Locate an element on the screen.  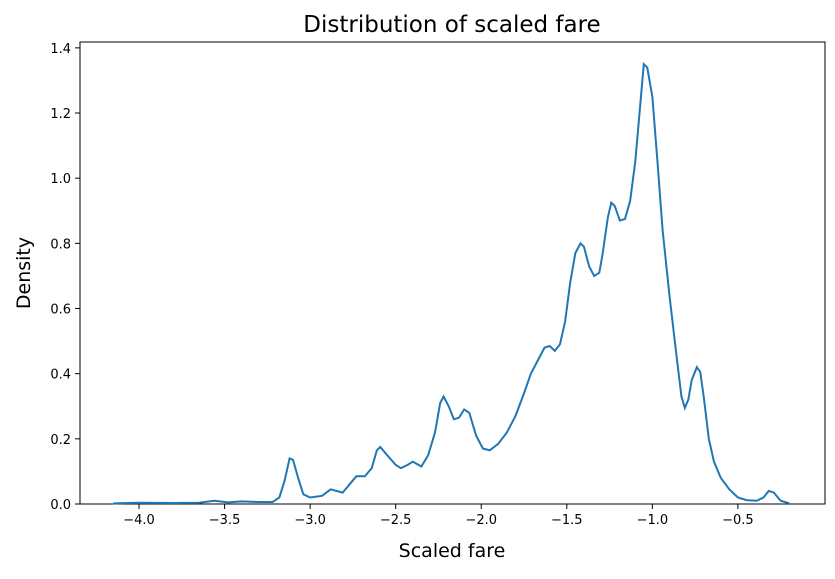
y-tick-label: 0.2 is located at coordinates (60, 440).